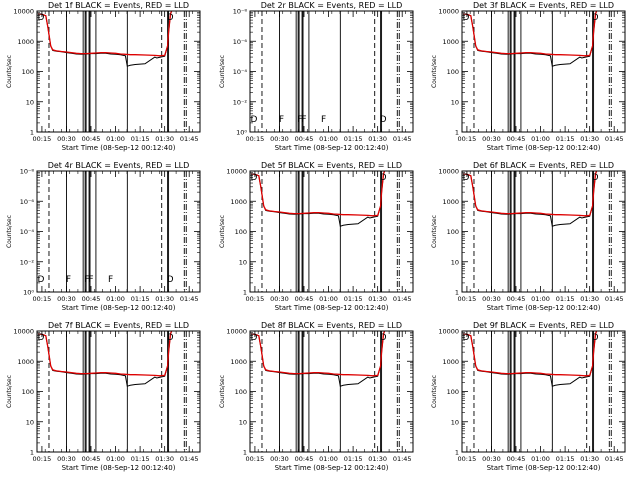 This screenshot has width=640, height=480. Describe the element at coordinates (331, 165) in the screenshot. I see `panel-title: Det 5f BLACK = Events, RED = LLD` at that location.